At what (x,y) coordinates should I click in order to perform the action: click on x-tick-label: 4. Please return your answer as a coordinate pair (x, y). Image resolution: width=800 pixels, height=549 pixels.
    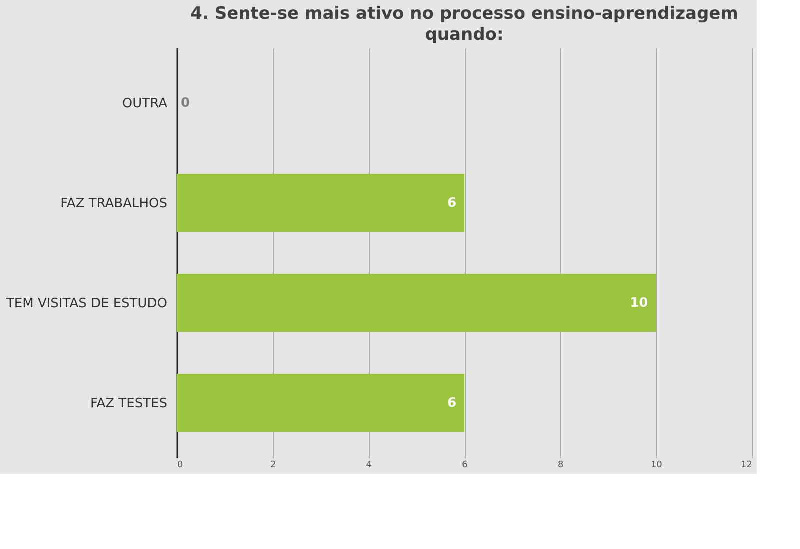
    Looking at the image, I should click on (369, 465).